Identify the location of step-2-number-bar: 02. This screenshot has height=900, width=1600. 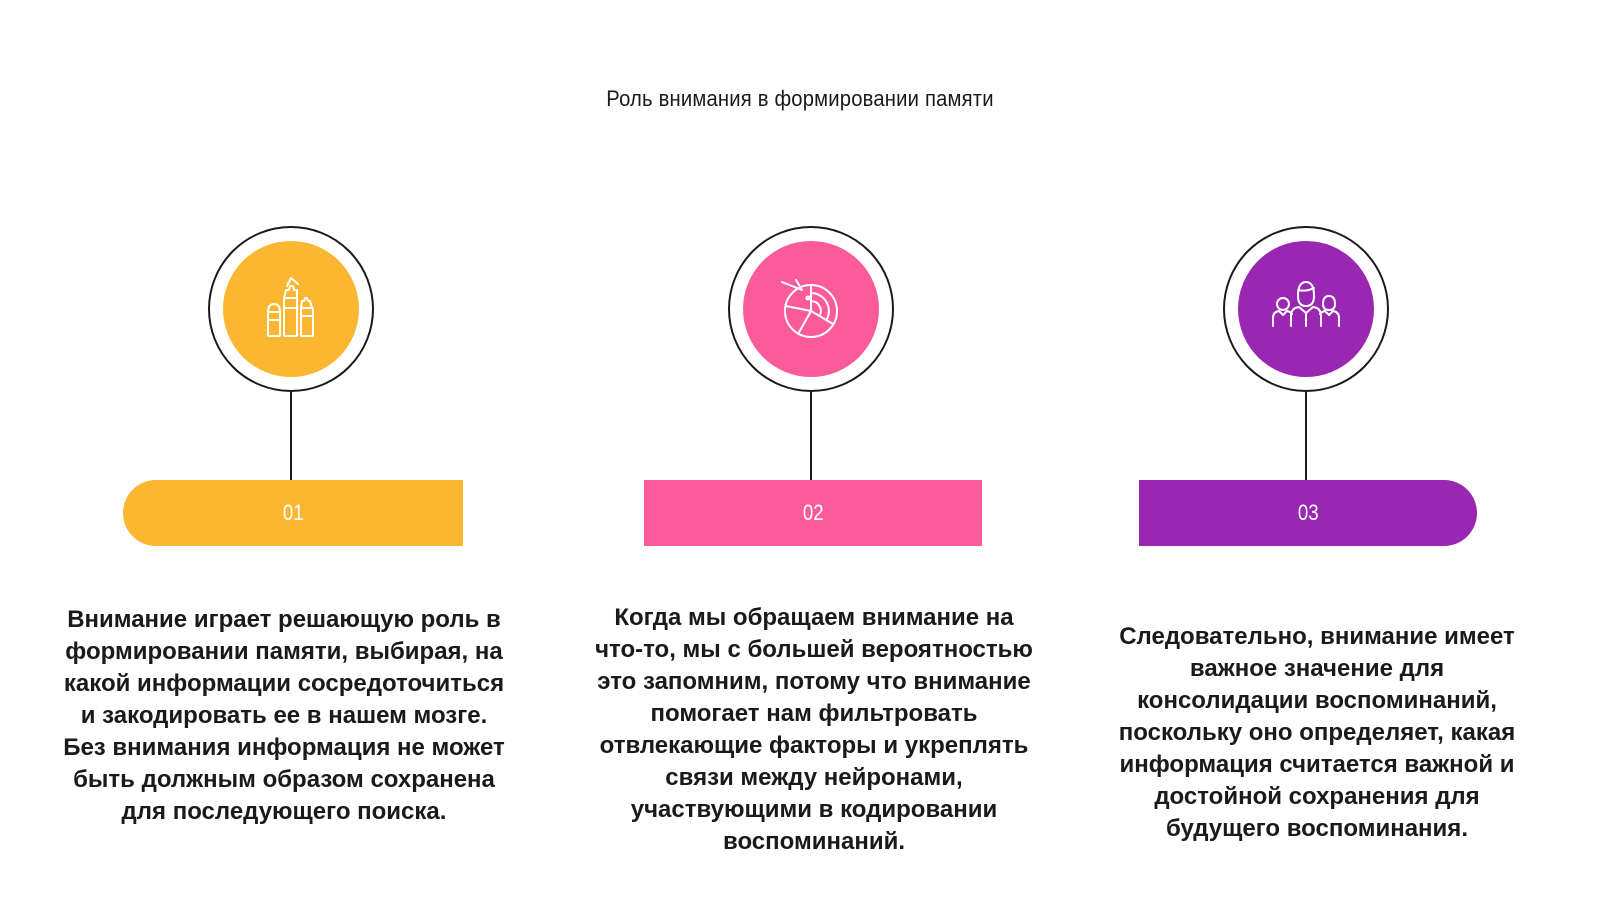
(813, 513).